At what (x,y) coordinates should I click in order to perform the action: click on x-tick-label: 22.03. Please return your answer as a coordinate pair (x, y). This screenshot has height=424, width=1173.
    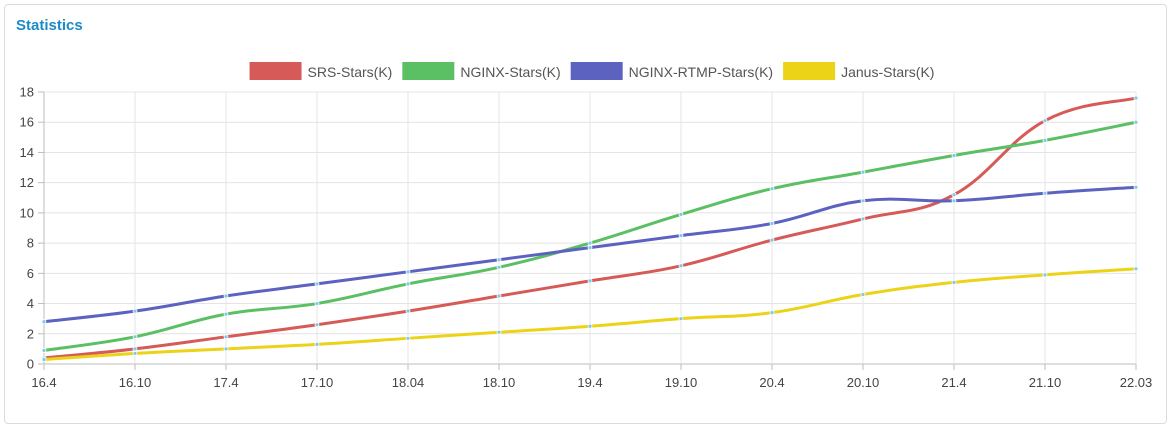
    Looking at the image, I should click on (1136, 382).